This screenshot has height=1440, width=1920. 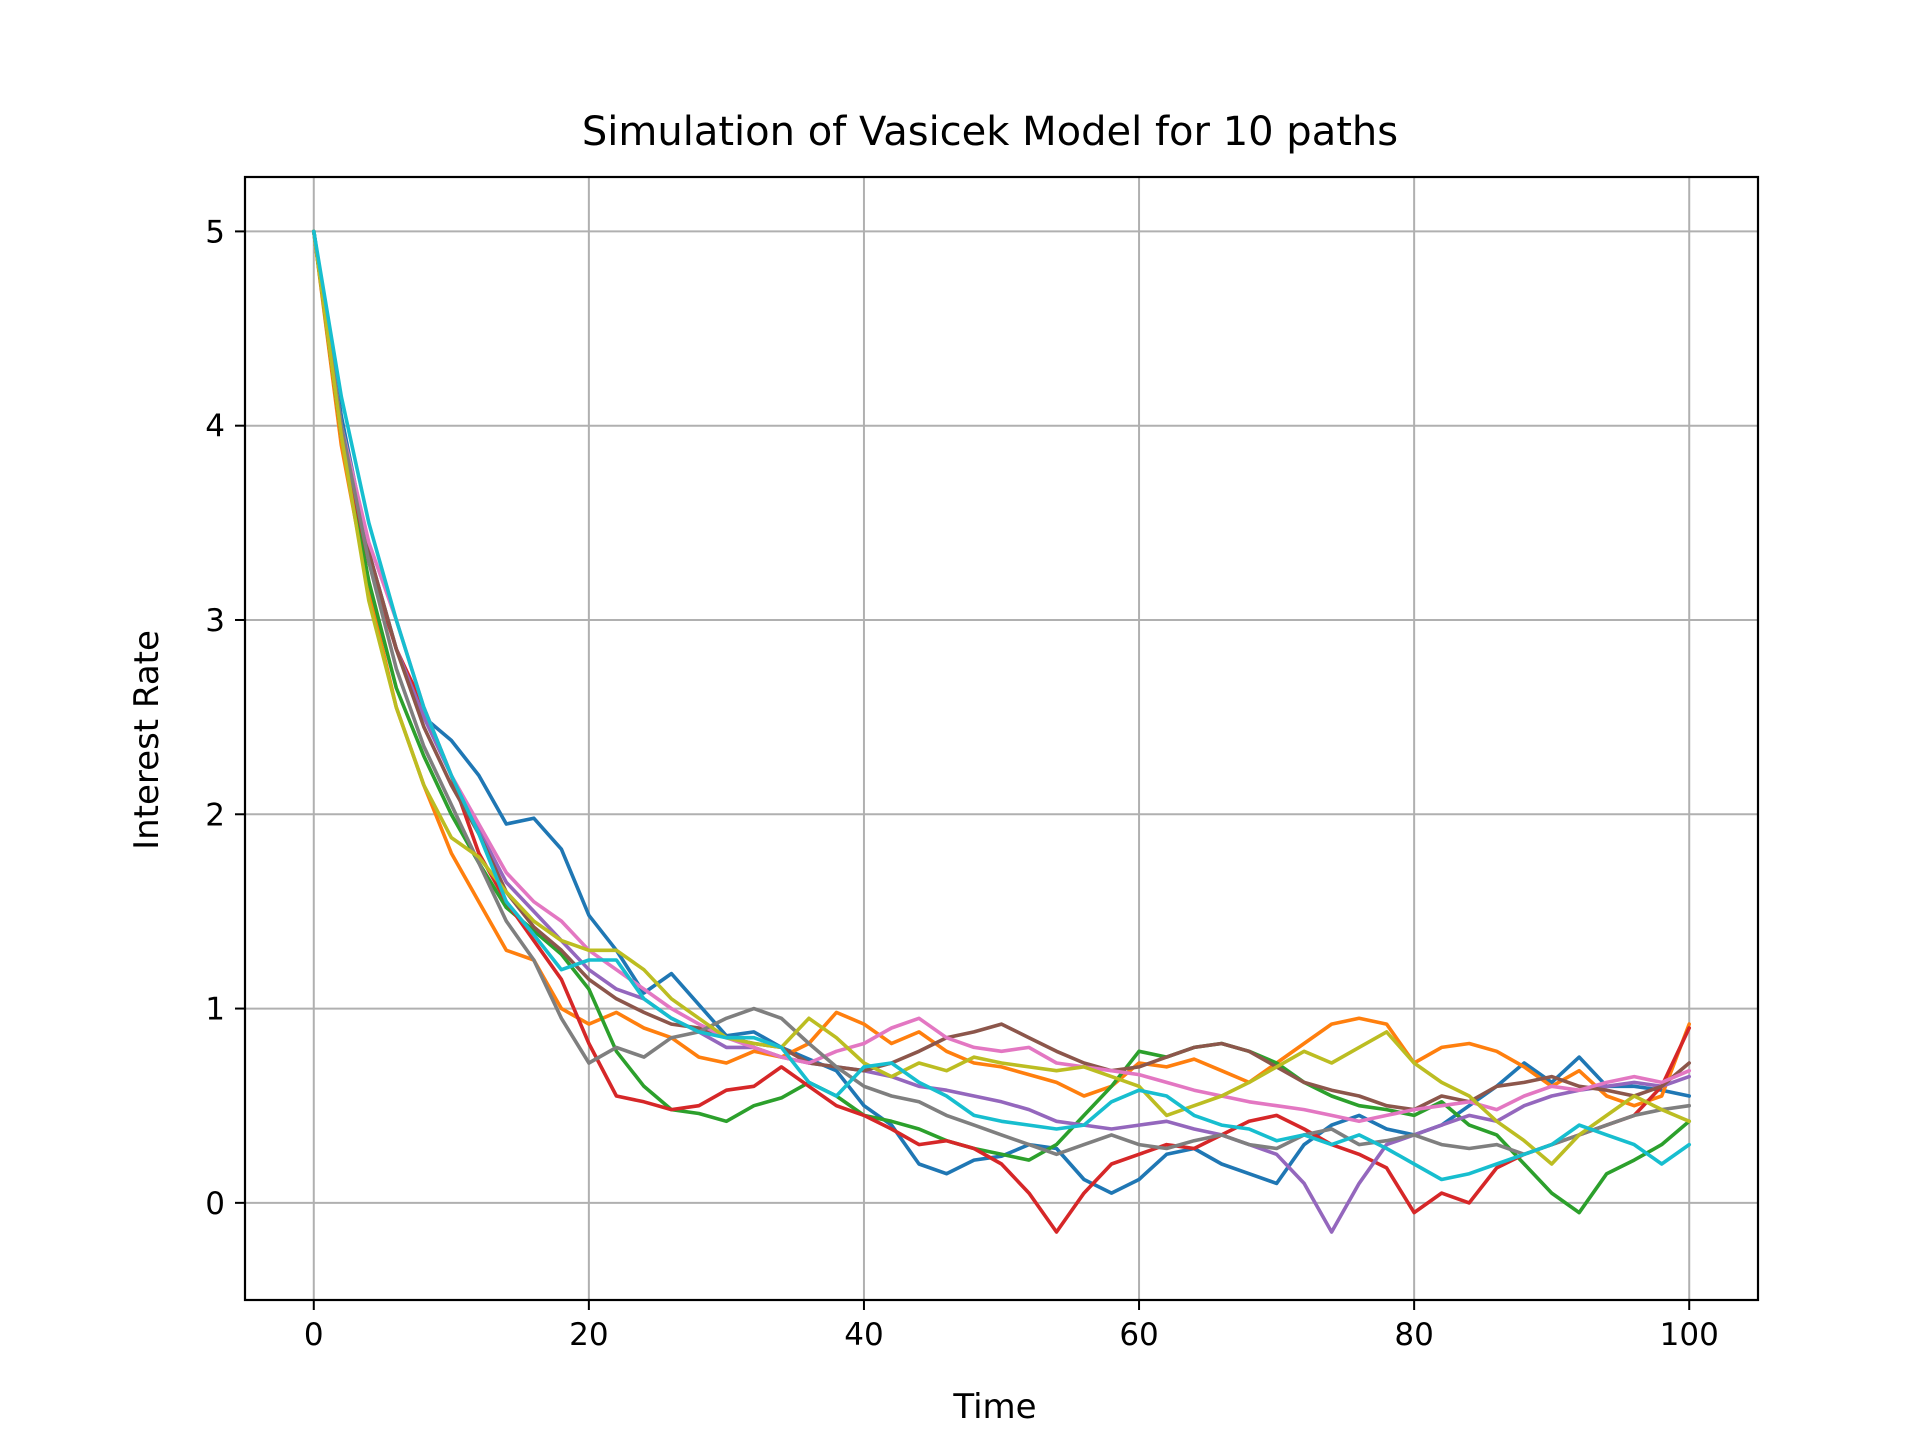 I want to click on y-axis: 0 1 2 3 4 5, so click(x=225, y=718).